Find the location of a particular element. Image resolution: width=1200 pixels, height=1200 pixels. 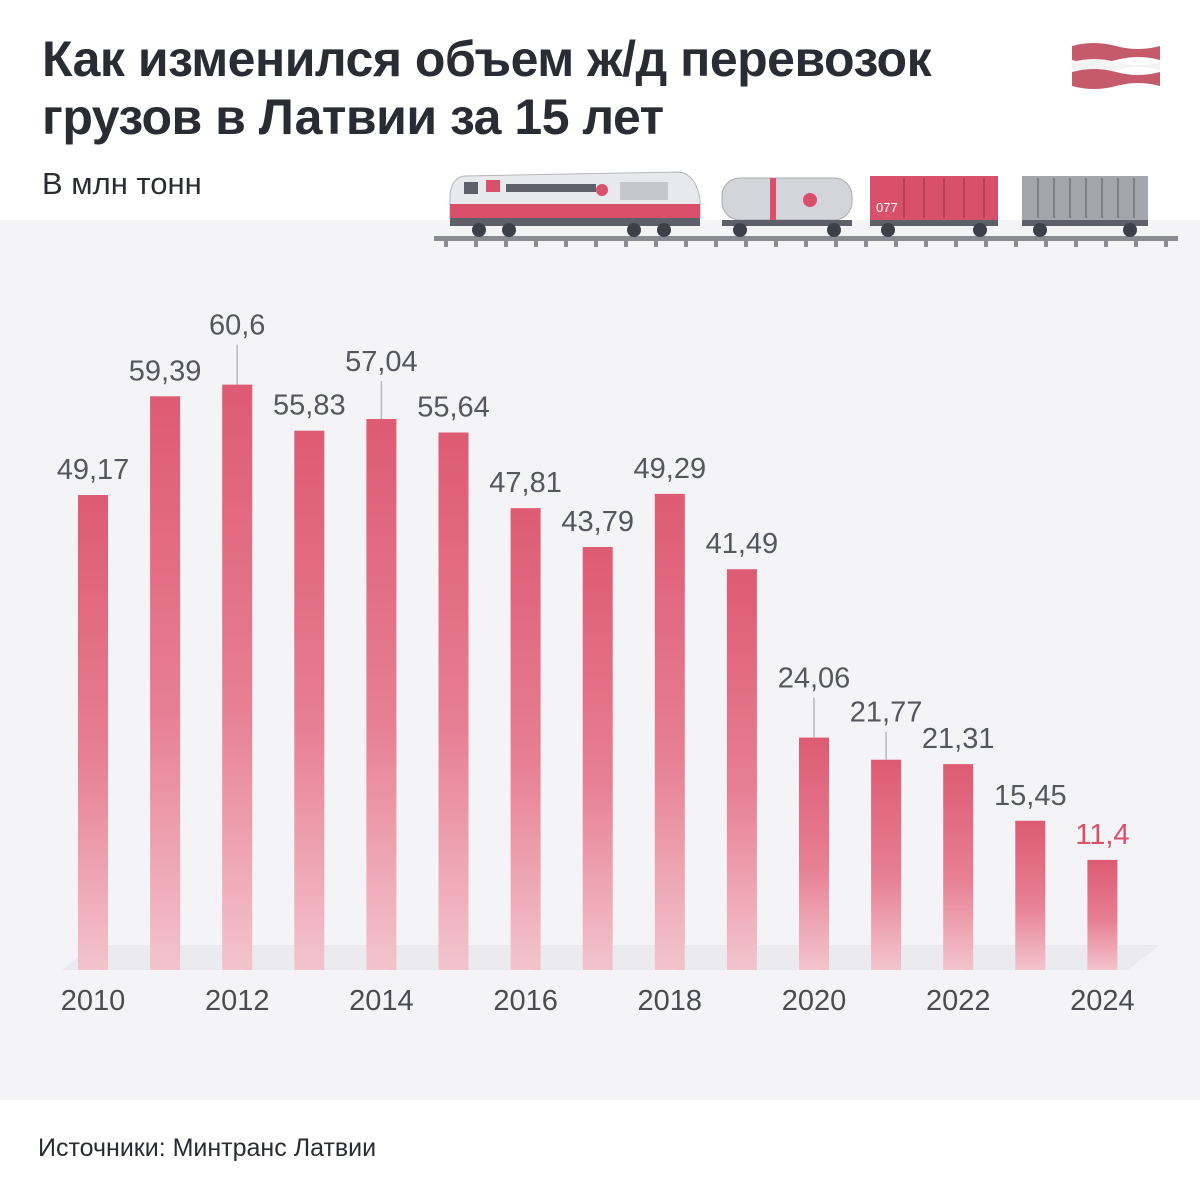

bar-2013 is located at coordinates (309, 700).